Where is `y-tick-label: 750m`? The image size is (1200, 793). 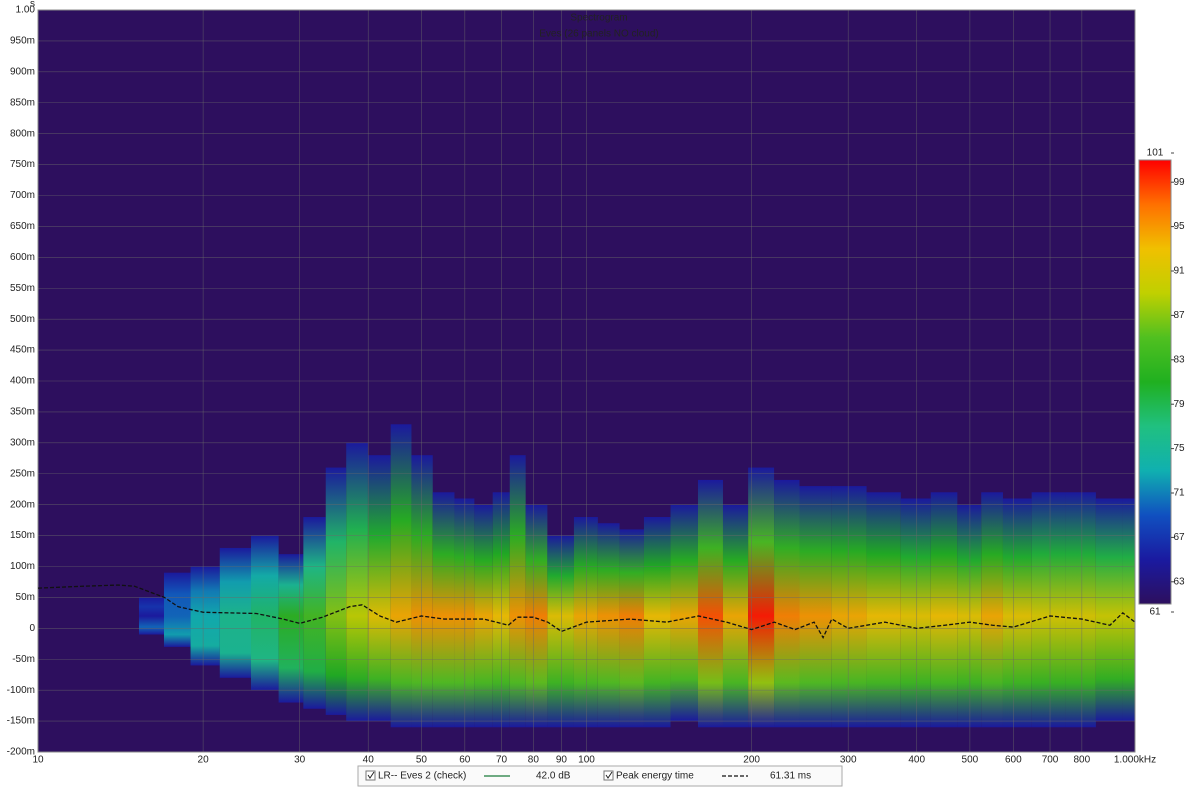
y-tick-label: 750m is located at coordinates (22, 164).